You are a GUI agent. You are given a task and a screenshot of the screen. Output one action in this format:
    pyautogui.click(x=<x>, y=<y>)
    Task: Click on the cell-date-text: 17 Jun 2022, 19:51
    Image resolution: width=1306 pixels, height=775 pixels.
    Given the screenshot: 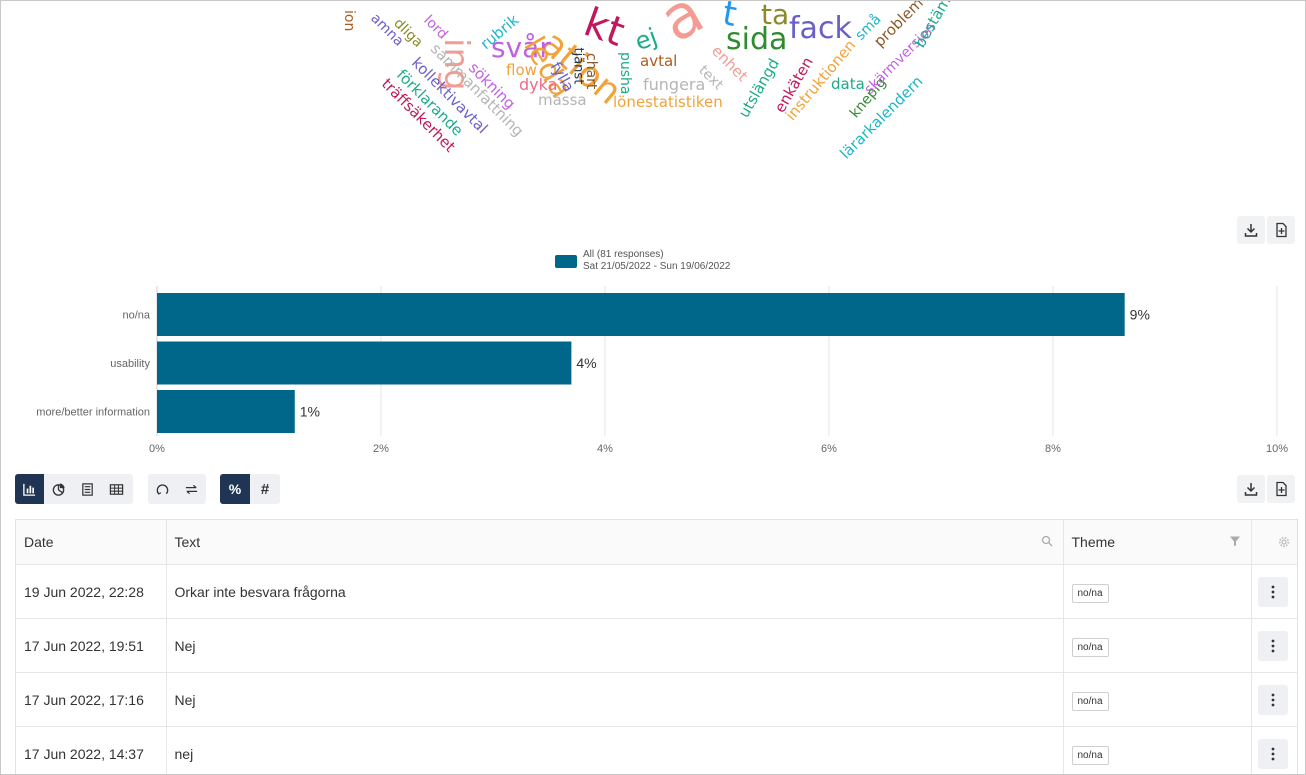 What is the action you would take?
    pyautogui.click(x=84, y=645)
    